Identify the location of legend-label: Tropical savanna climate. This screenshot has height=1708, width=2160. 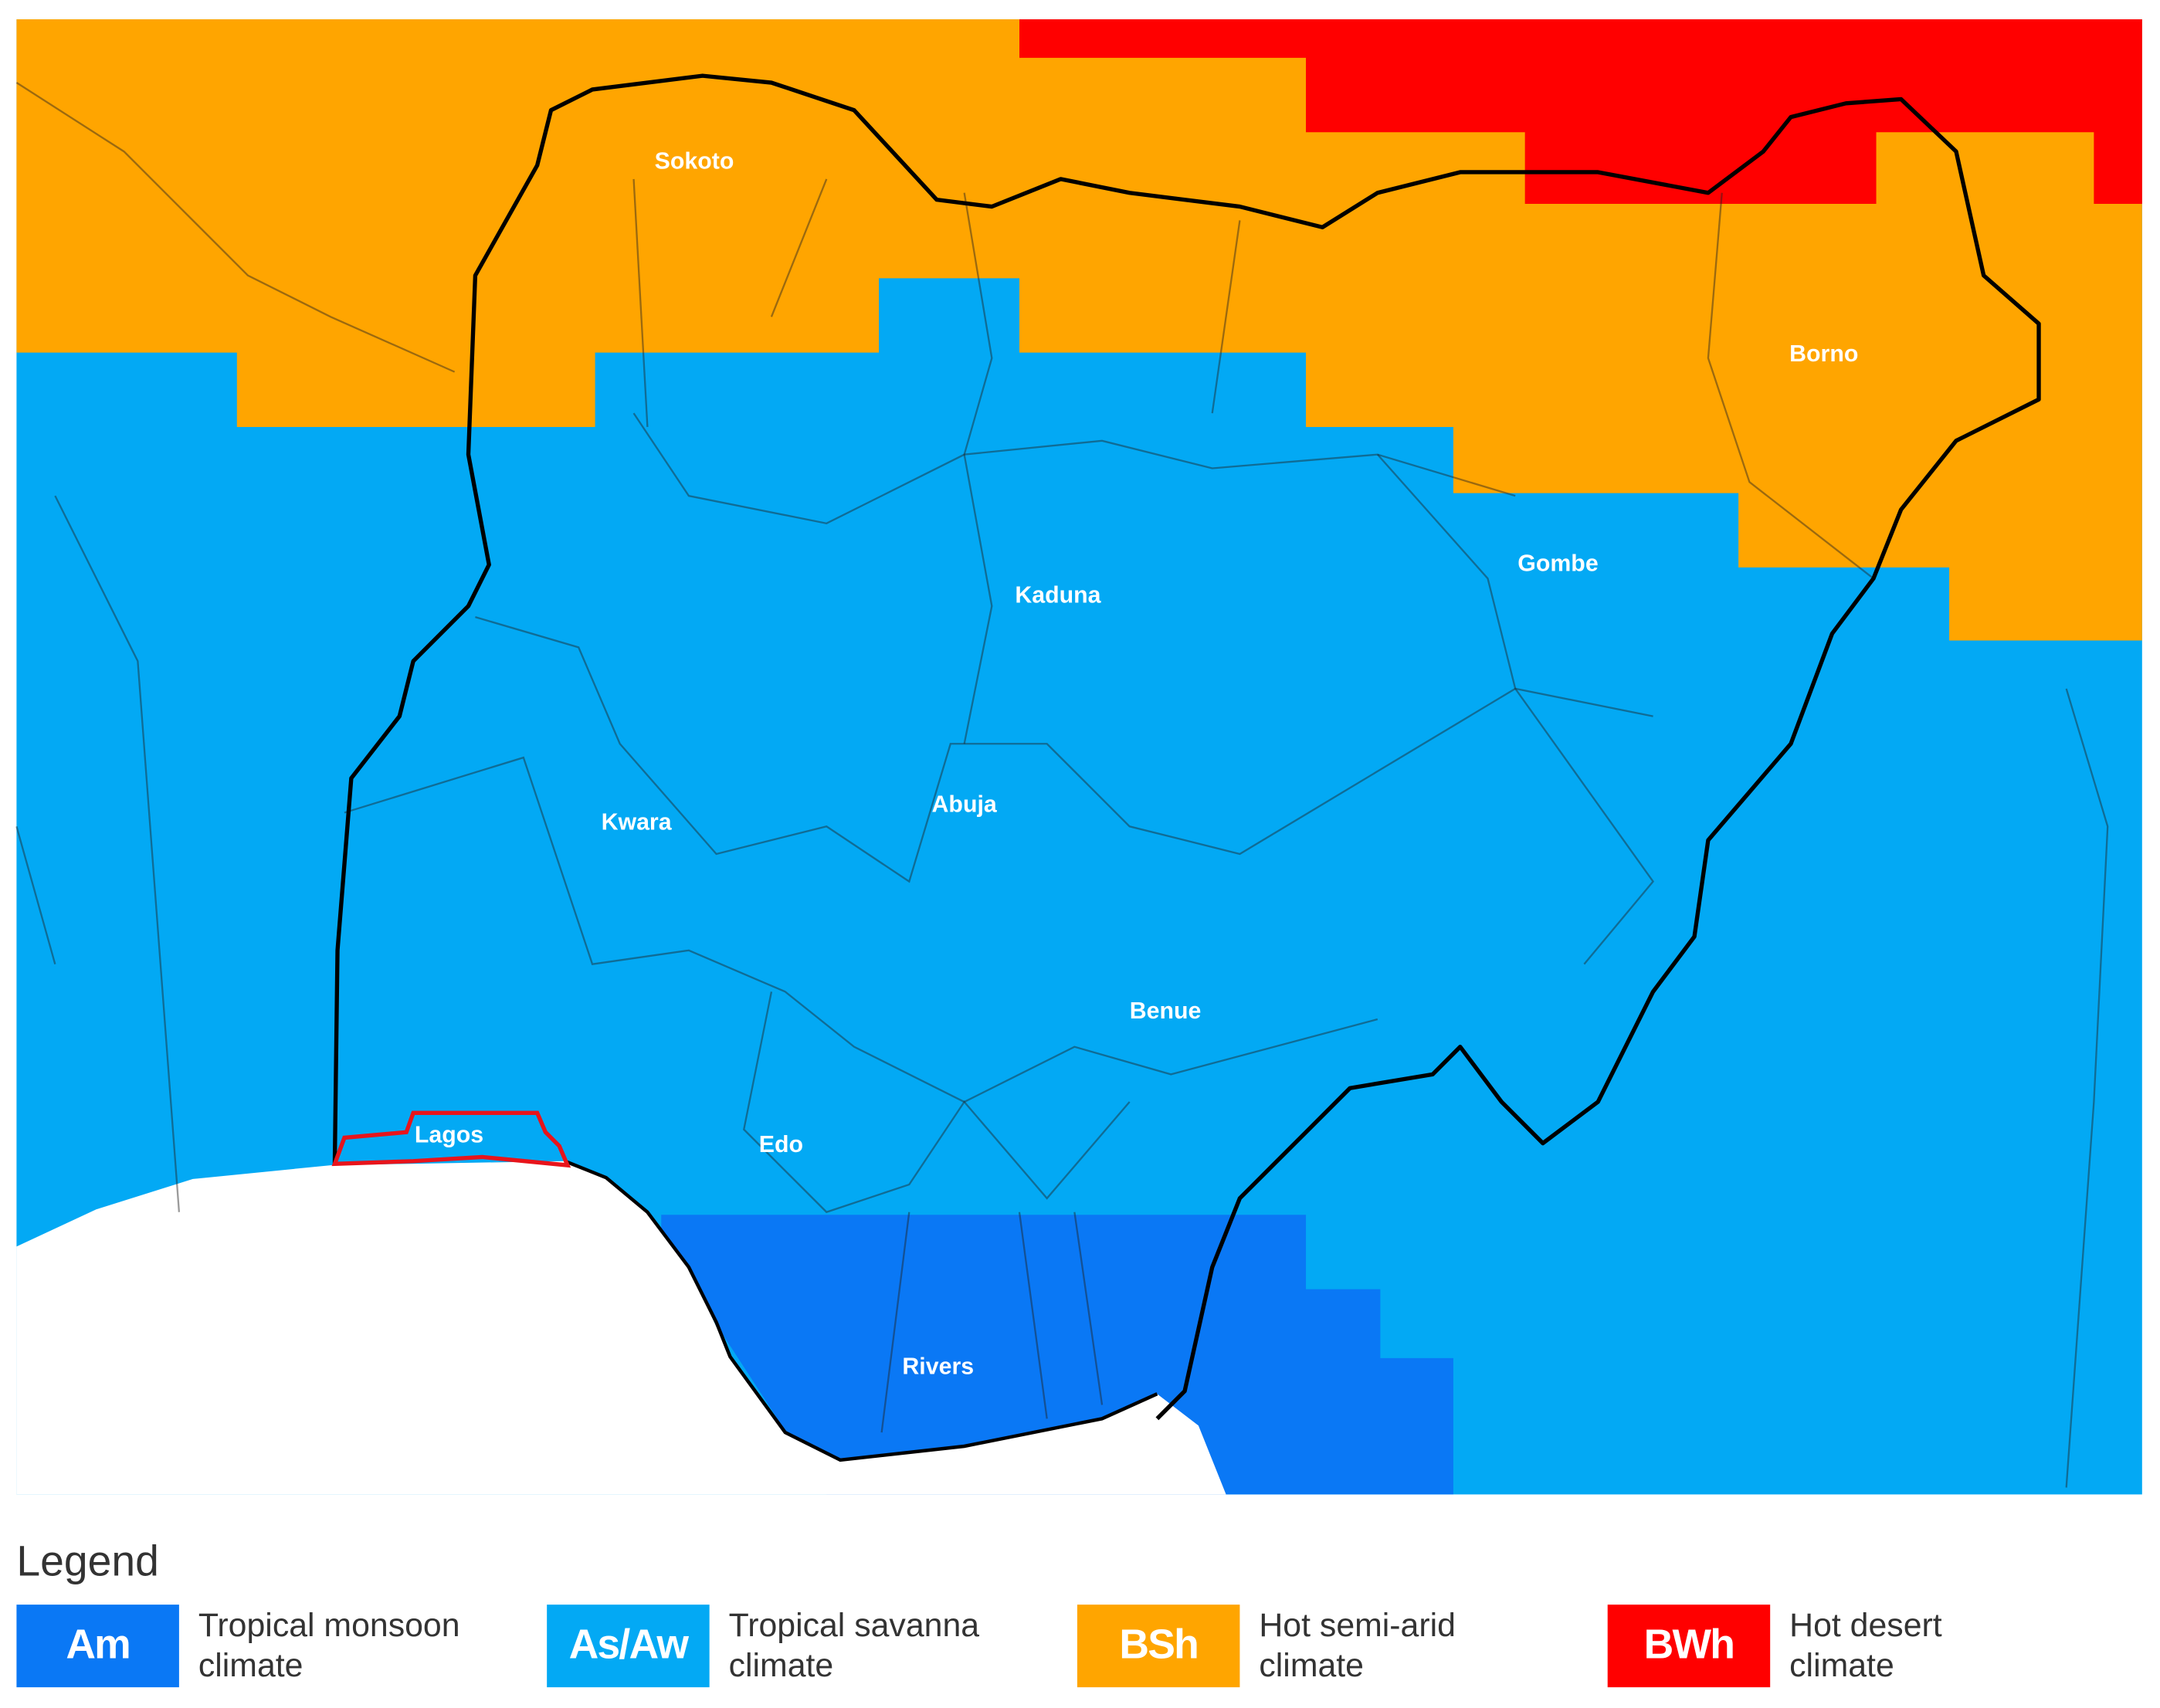
(854, 1646).